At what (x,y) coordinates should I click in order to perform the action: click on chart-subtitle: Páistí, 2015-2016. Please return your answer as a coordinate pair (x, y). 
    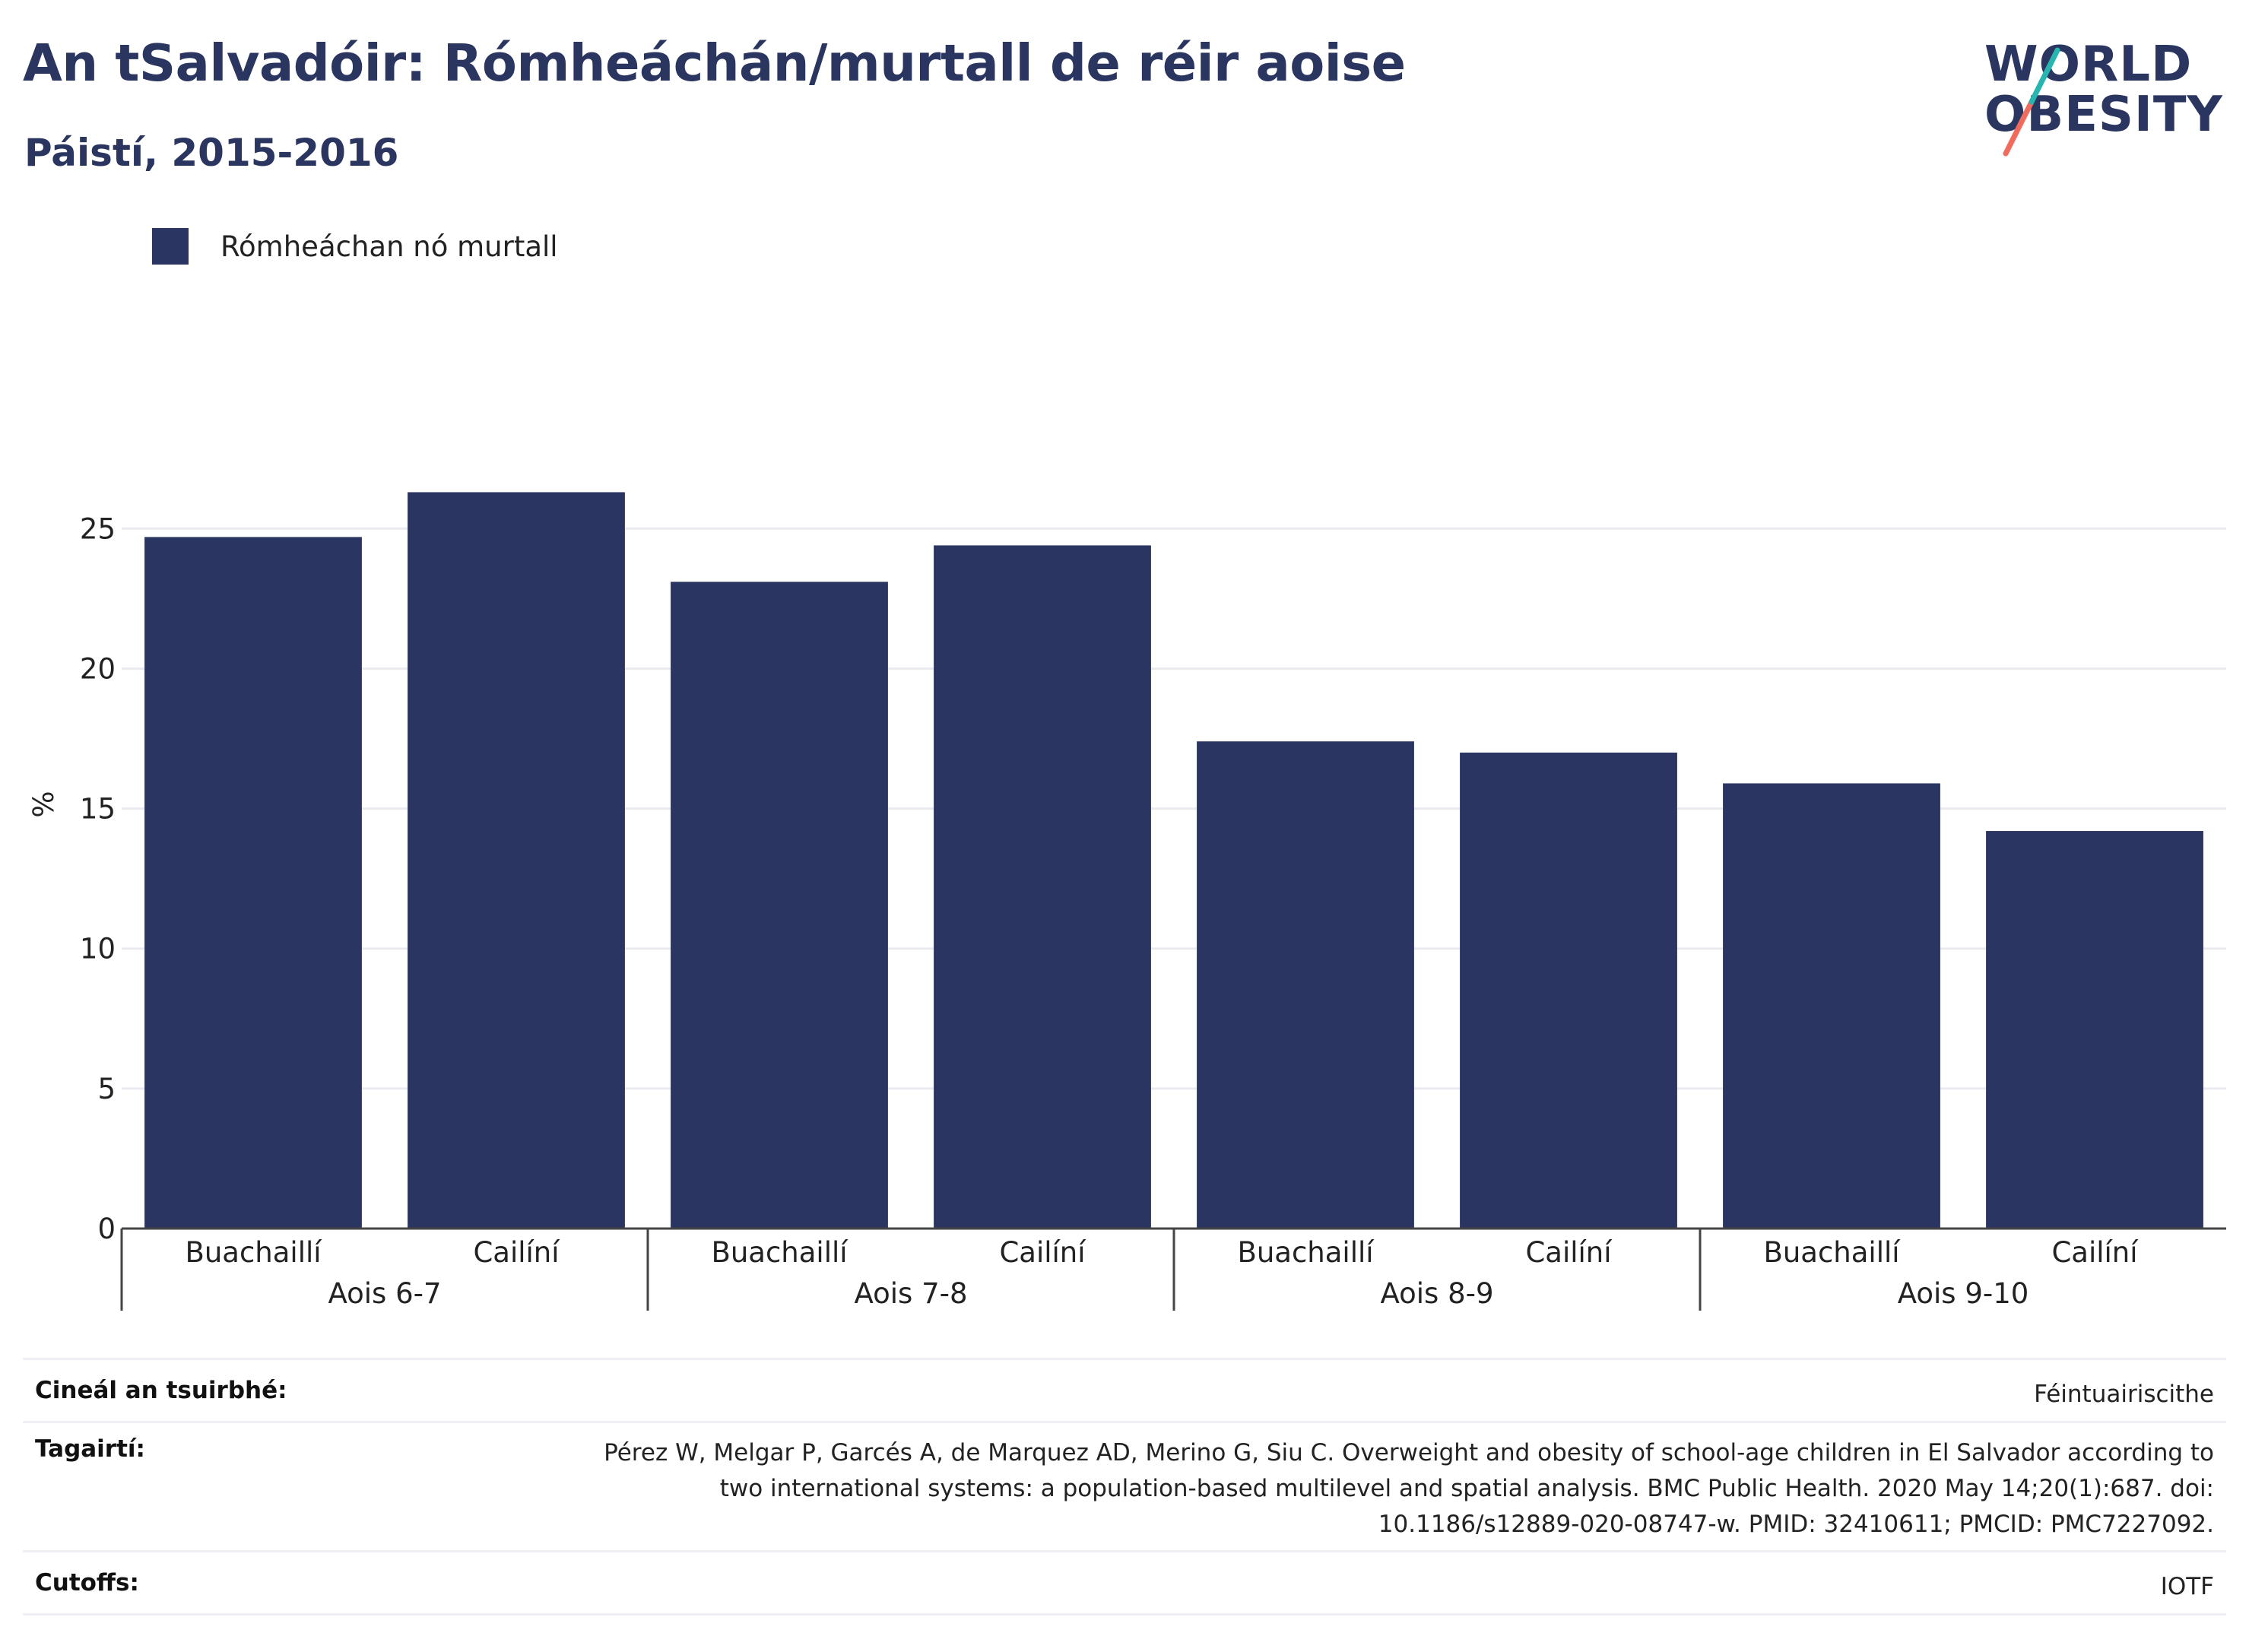
    Looking at the image, I should click on (211, 153).